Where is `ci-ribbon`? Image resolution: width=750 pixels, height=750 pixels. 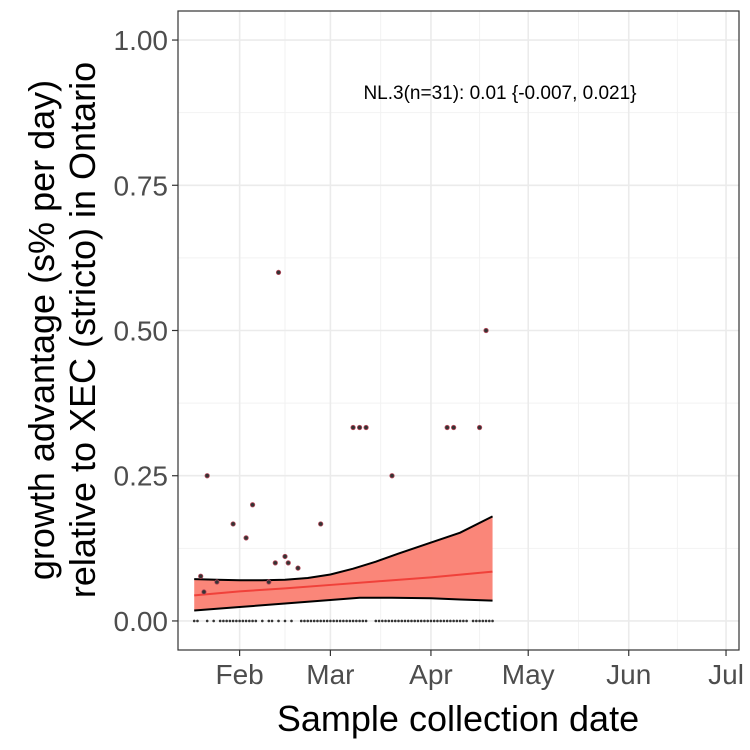
ci-ribbon is located at coordinates (343, 563).